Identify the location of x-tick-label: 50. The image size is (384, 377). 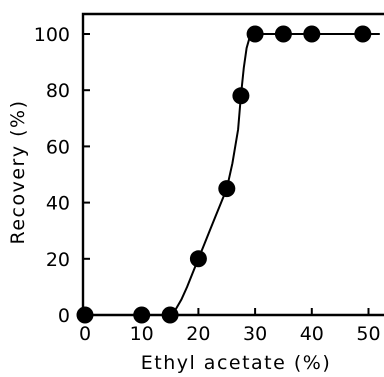
(368, 334).